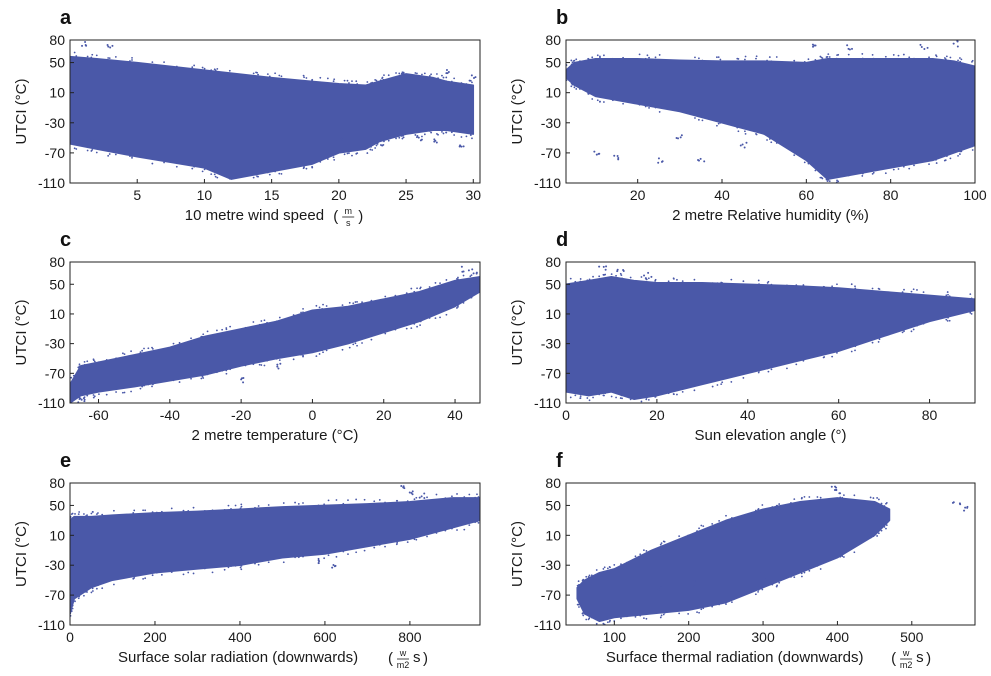 The height and width of the screenshot is (676, 991). Describe the element at coordinates (238, 657) in the screenshot. I see `x-axis-label: Surface solar radiation (downwards)` at that location.